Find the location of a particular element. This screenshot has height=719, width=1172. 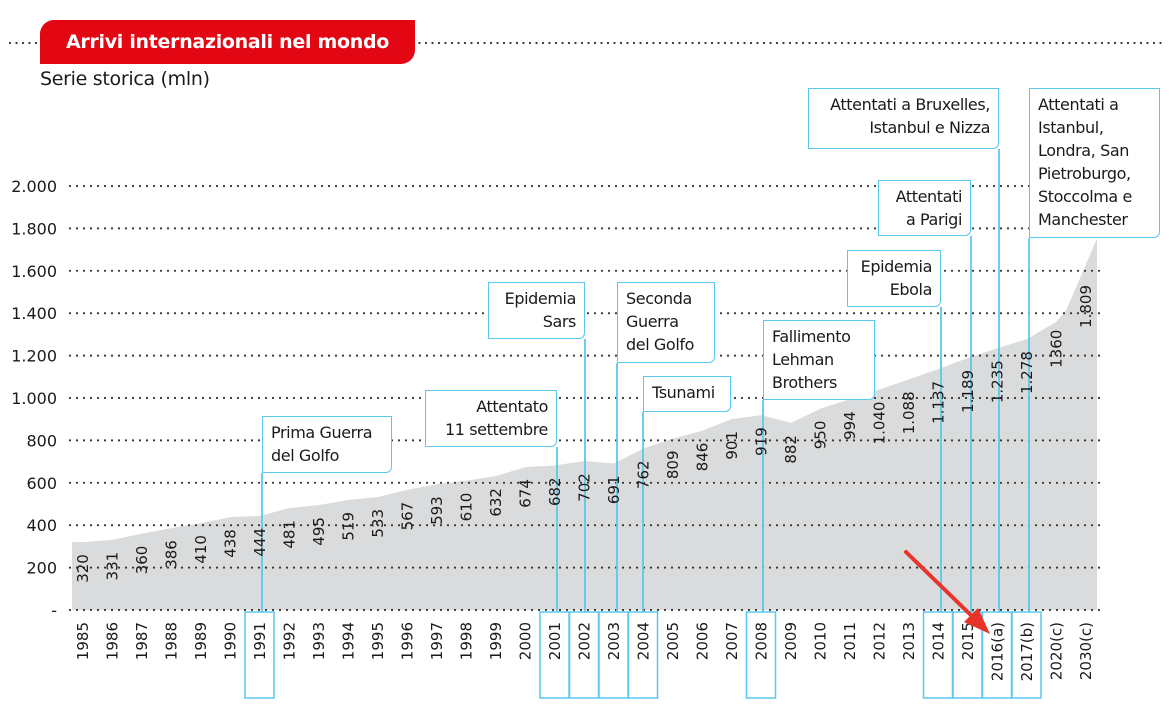

annotation-line: Seconda is located at coordinates (659, 298).